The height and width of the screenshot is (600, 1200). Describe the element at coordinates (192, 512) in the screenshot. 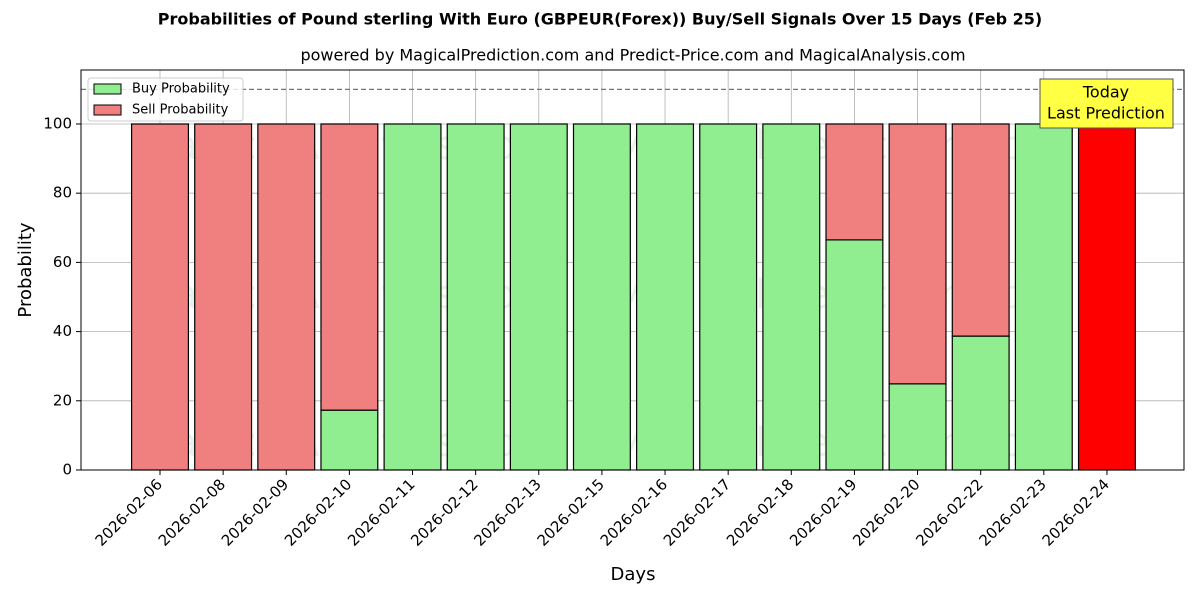

I see `x-tick-label: 2026-02-08` at that location.